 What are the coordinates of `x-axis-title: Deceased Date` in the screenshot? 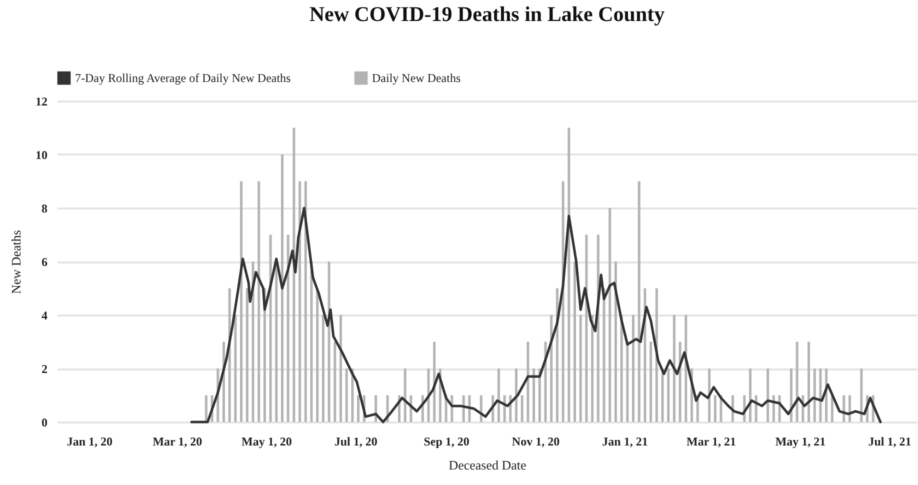 It's located at (487, 465).